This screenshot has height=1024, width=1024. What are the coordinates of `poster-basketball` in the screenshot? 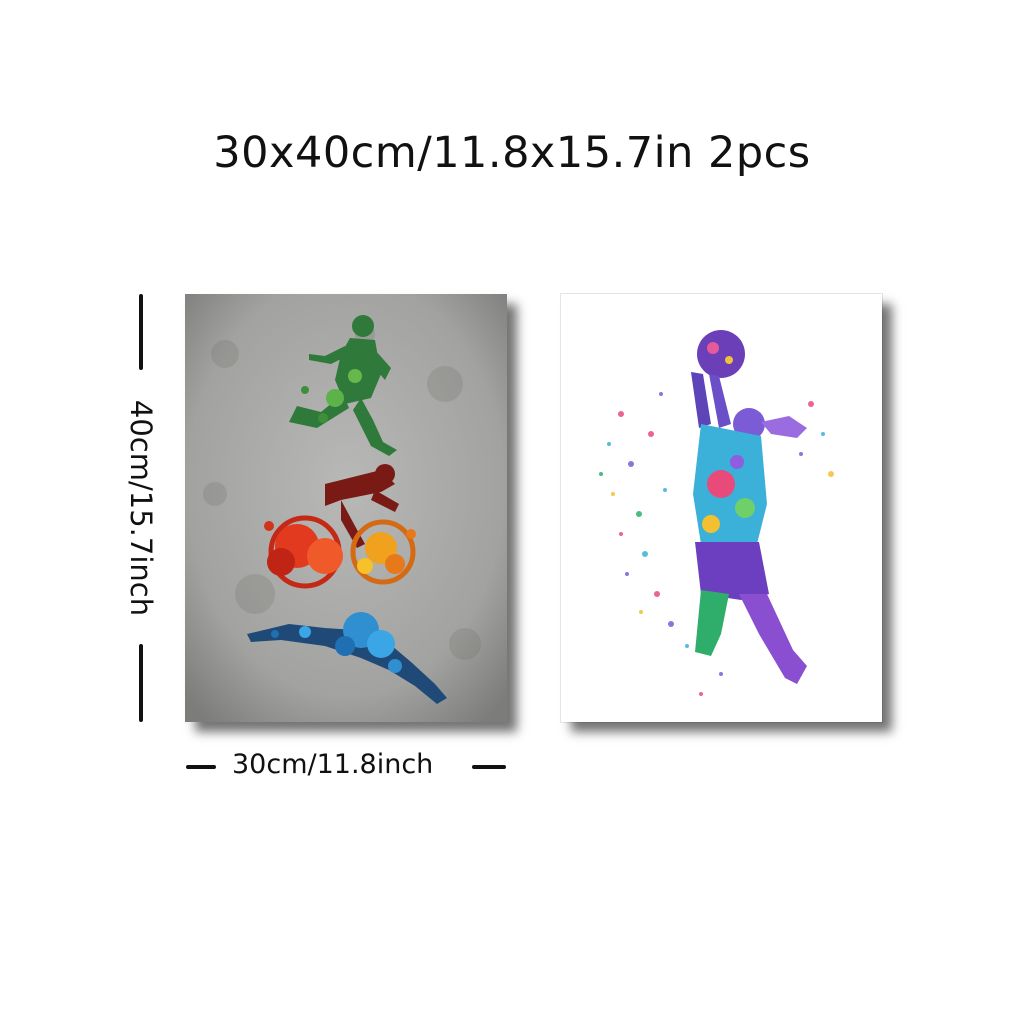 It's located at (721, 508).